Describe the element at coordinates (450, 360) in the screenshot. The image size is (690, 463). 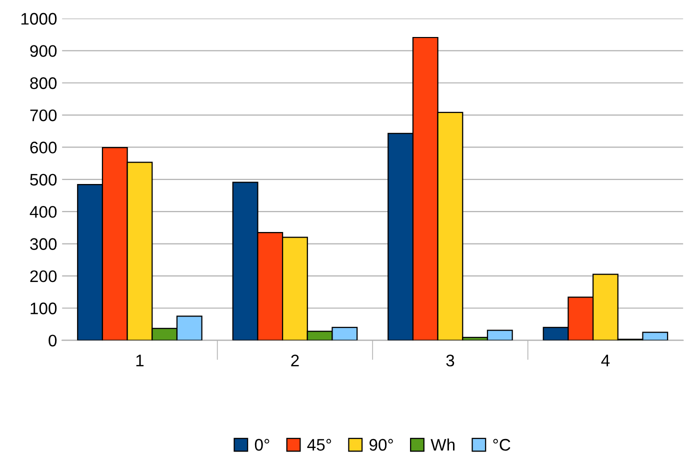
I see `x-tick-label: 3` at that location.